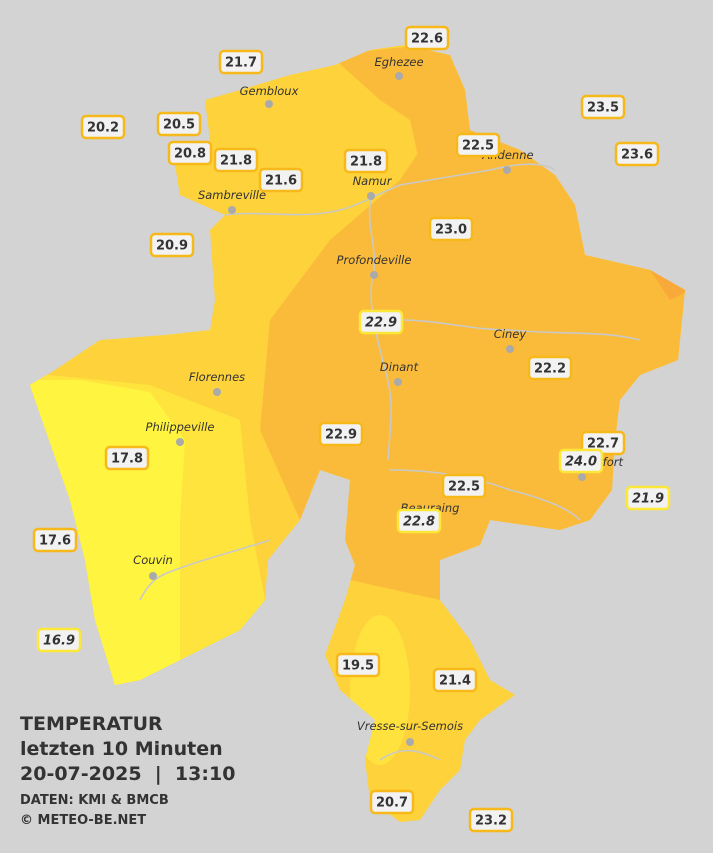 This screenshot has height=853, width=713. Describe the element at coordinates (374, 260) in the screenshot. I see `place-name: Profondeville` at that location.